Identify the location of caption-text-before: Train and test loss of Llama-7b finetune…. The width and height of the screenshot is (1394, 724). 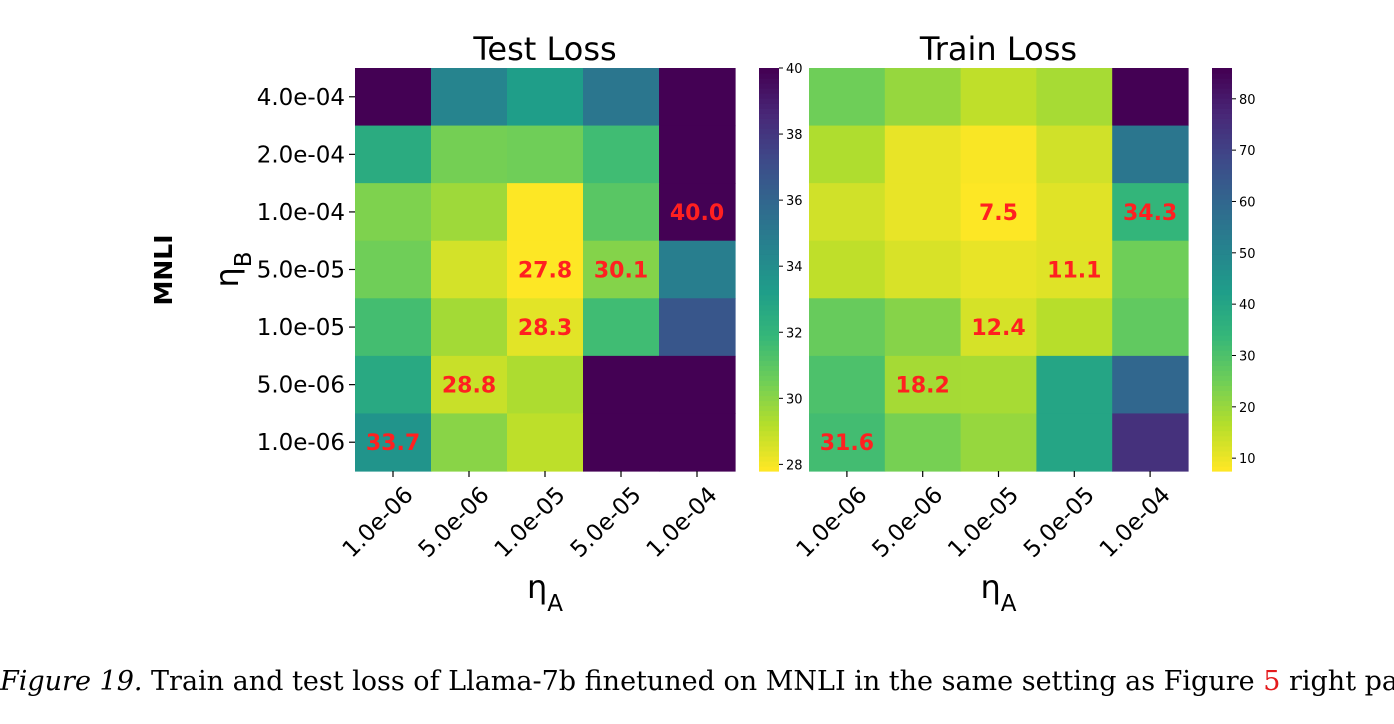
(703, 681).